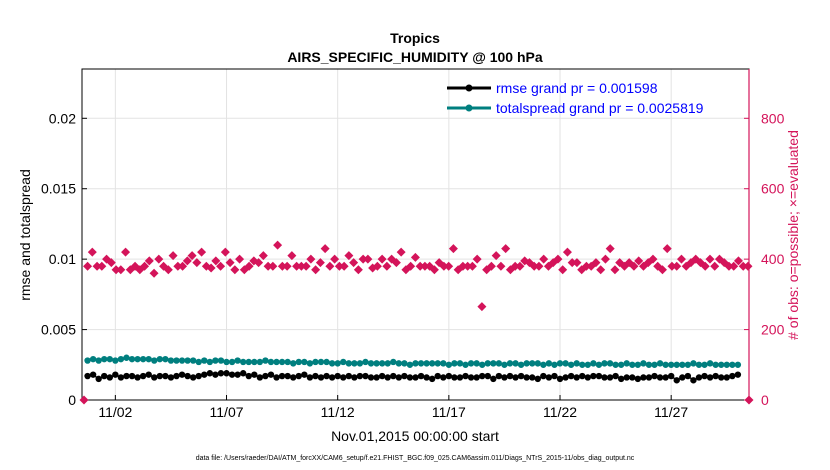 The height and width of the screenshot is (470, 830). I want to click on x-tick-label: 11/02, so click(115, 412).